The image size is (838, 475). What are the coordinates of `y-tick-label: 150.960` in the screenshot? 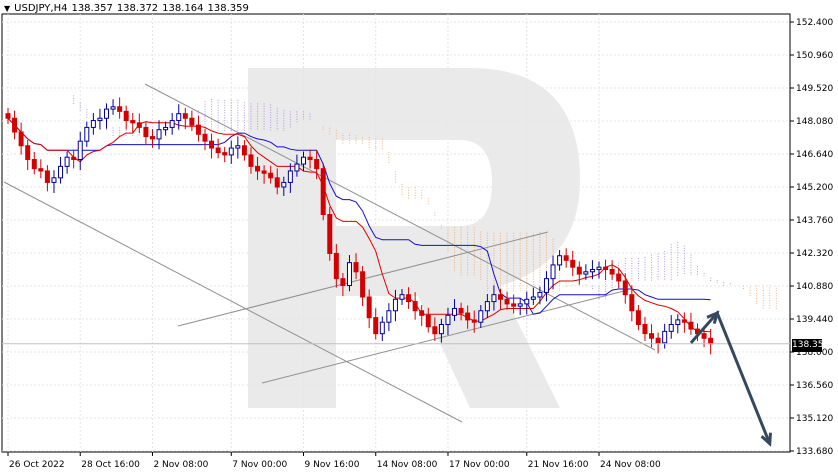 It's located at (814, 56).